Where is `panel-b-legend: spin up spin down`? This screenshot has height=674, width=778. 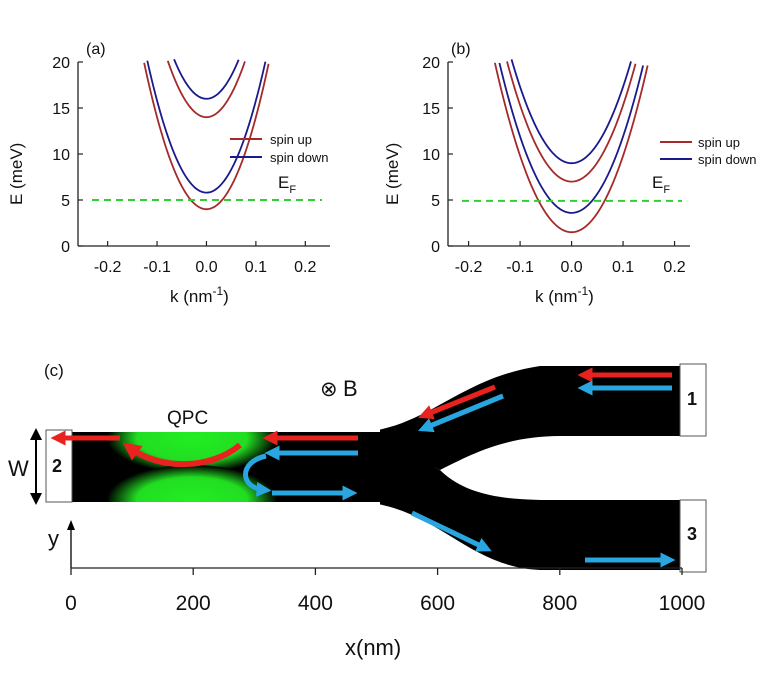
panel-b-legend: spin up spin down is located at coordinates (708, 151).